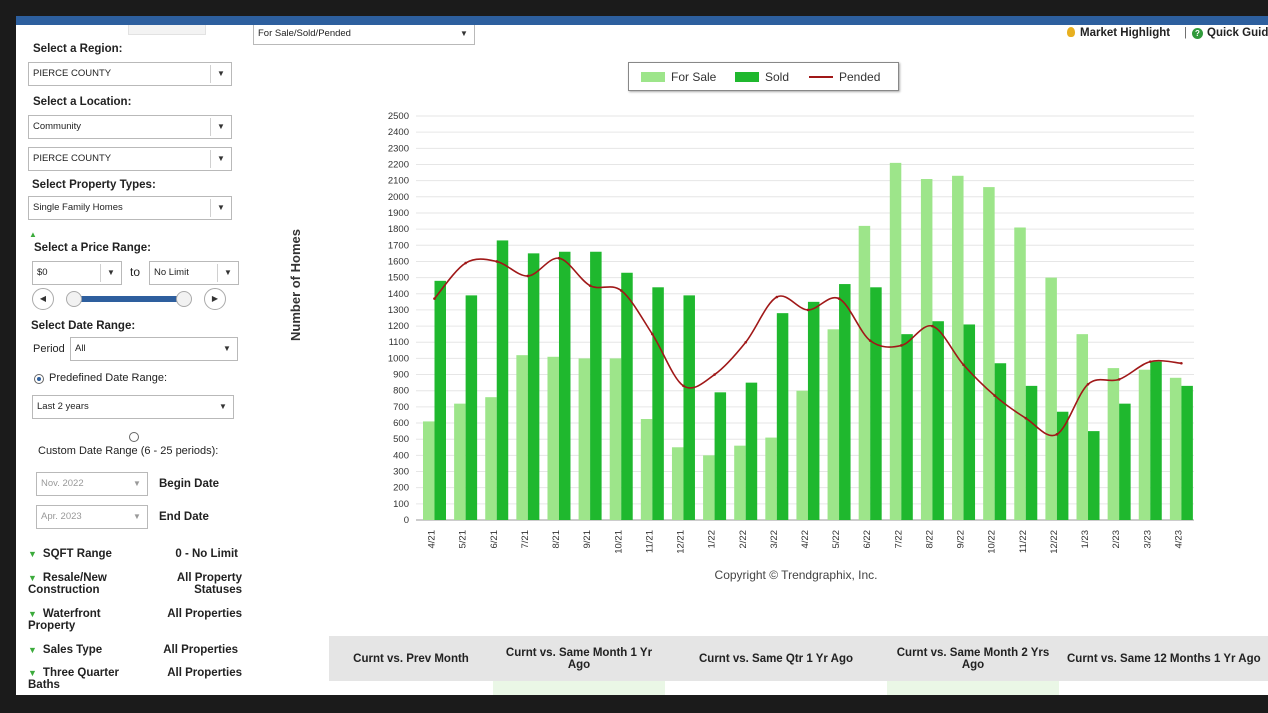 The height and width of the screenshot is (713, 1268). I want to click on property-type-select: Single Family Homes ▼, so click(130, 208).